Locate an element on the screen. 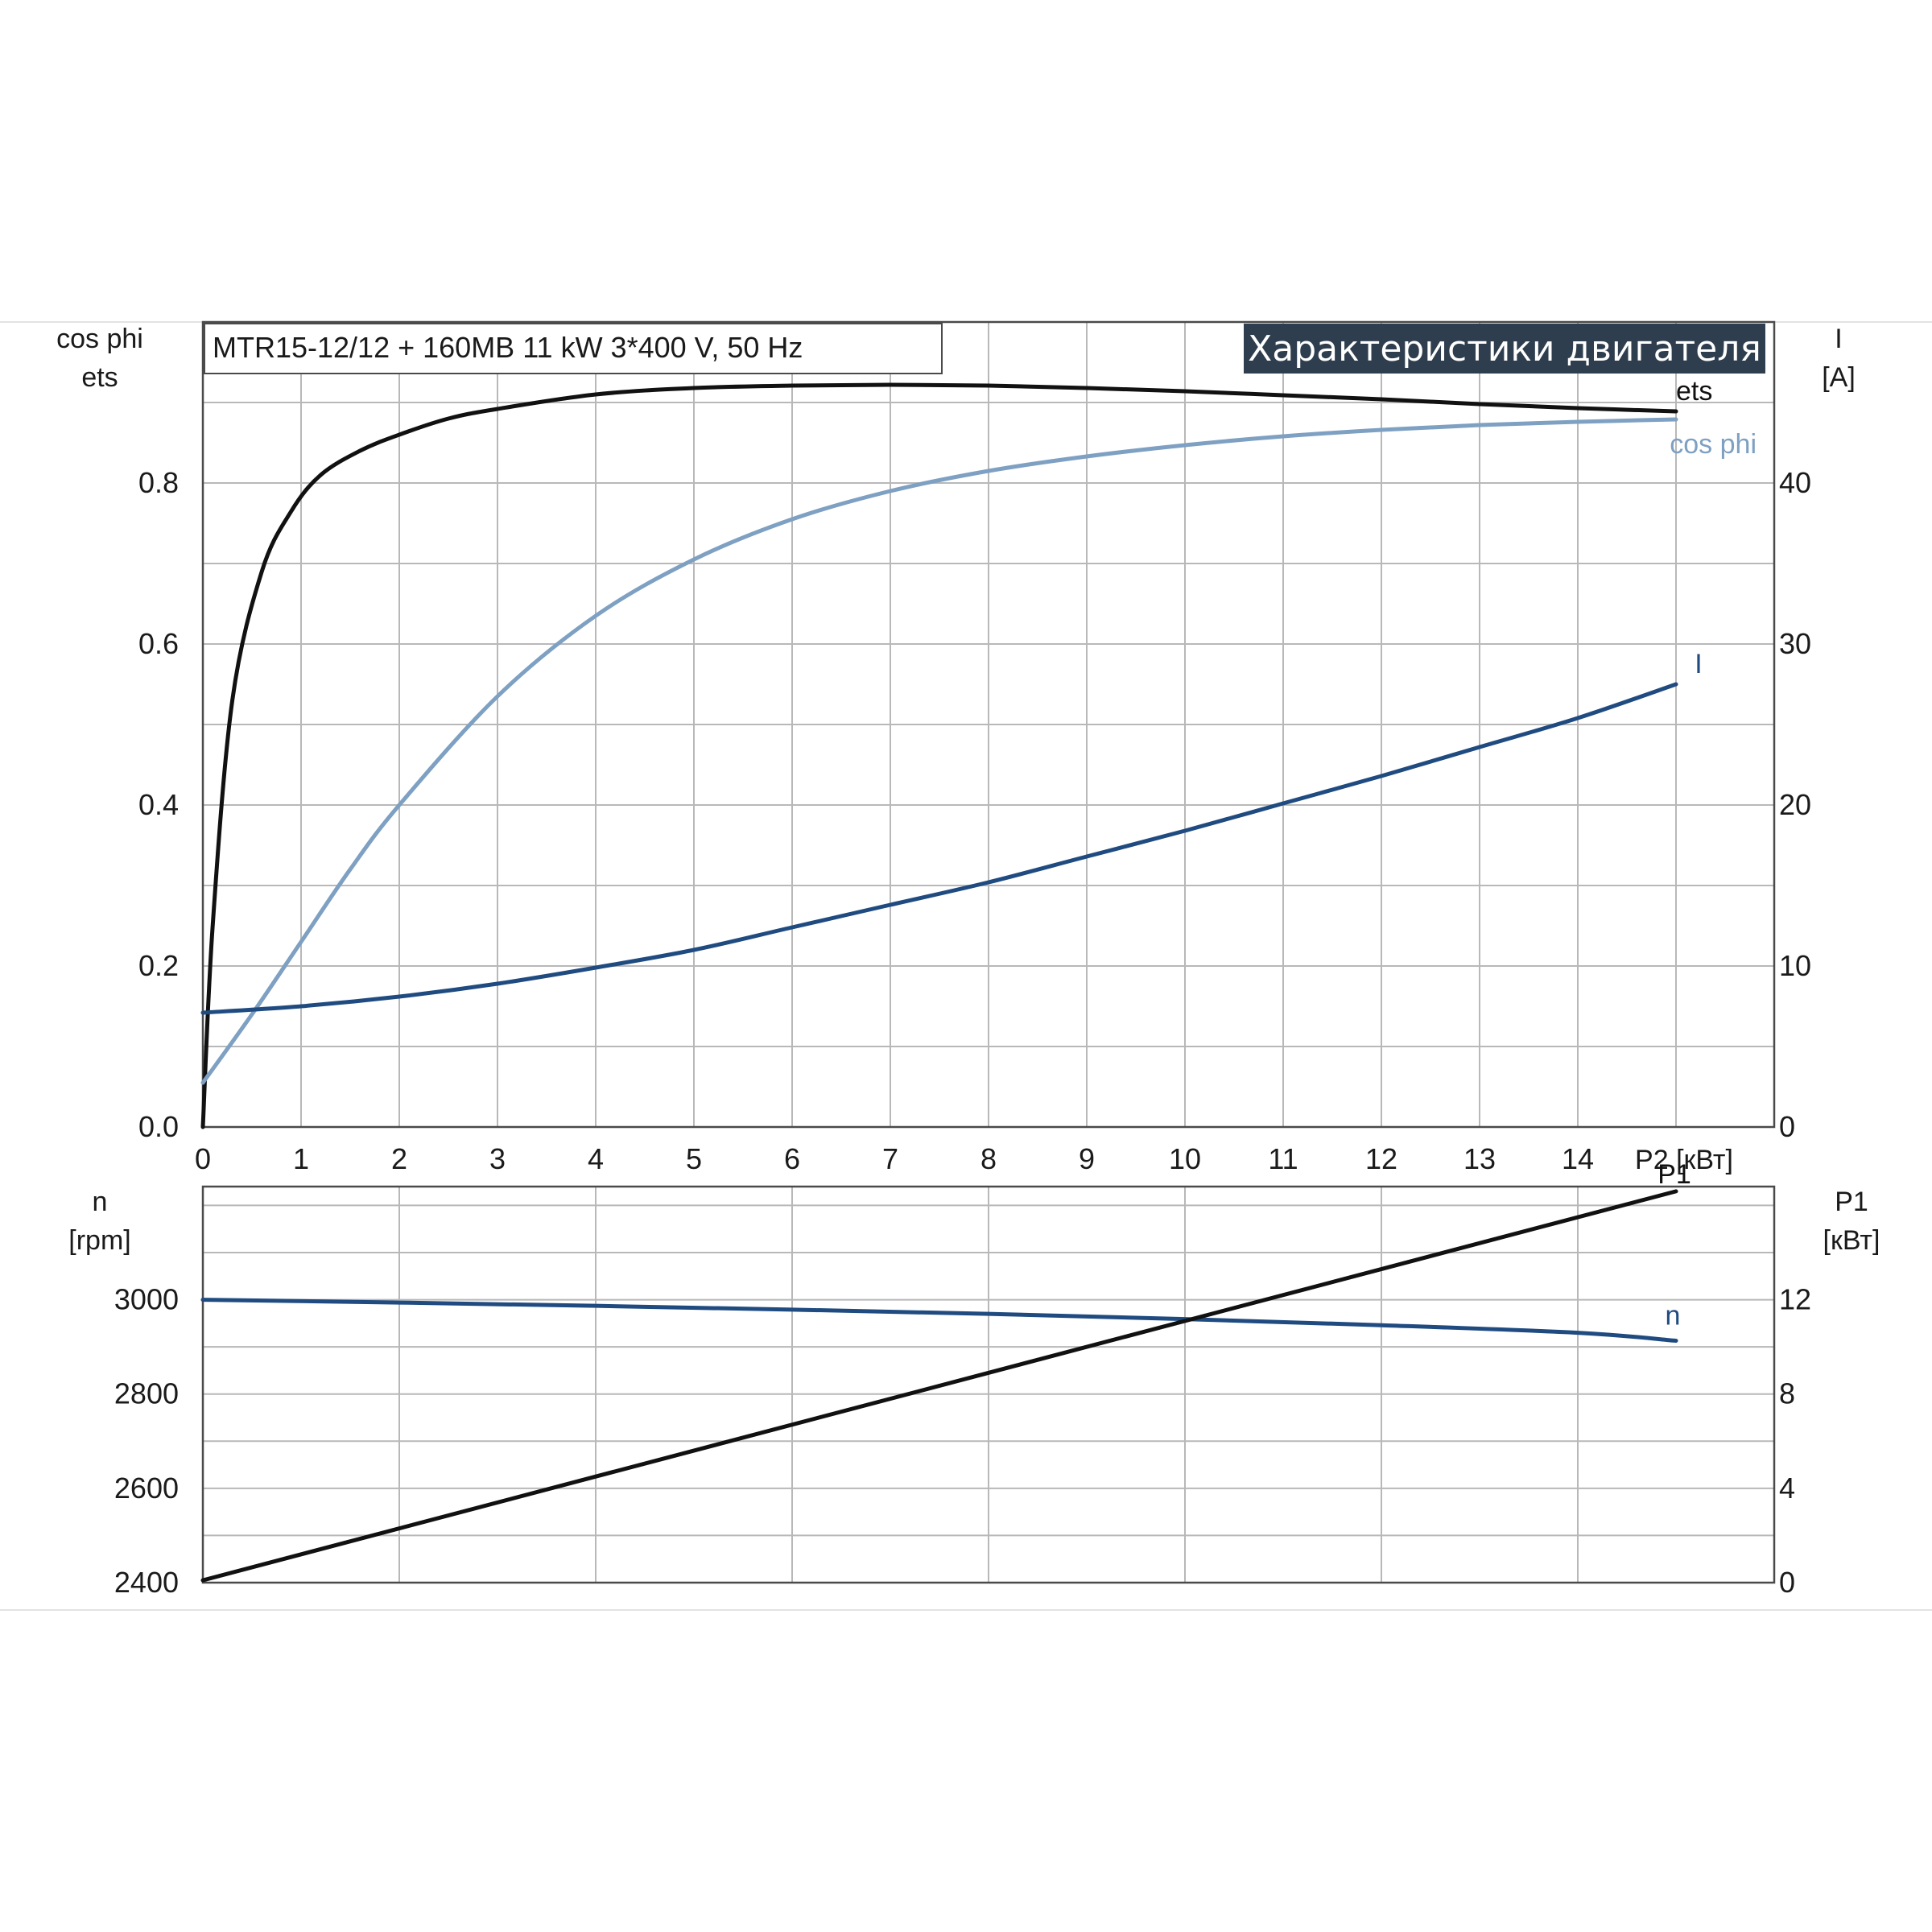  x-tick-label: 11 is located at coordinates (1283, 1158).